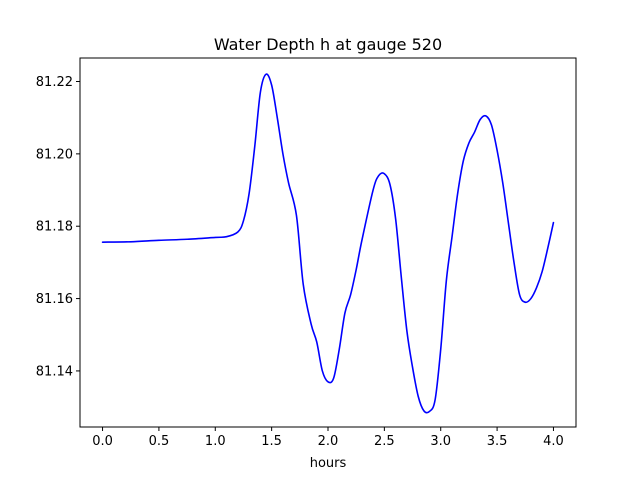 Image resolution: width=640 pixels, height=484 pixels. What do you see at coordinates (54, 154) in the screenshot?
I see `y-tick-label: 81.20` at bounding box center [54, 154].